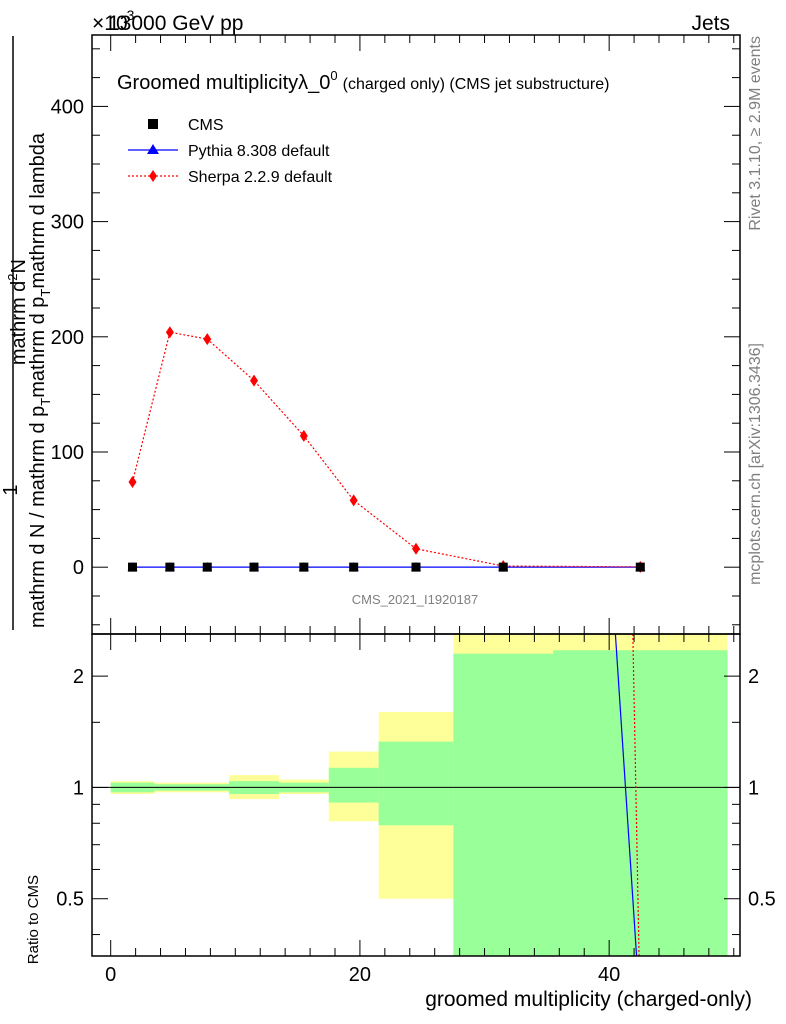 This screenshot has width=786, height=1024. Describe the element at coordinates (755, 133) in the screenshot. I see `rivet-label: Rivet 3.1.10, ≥ 2.9M events` at that location.